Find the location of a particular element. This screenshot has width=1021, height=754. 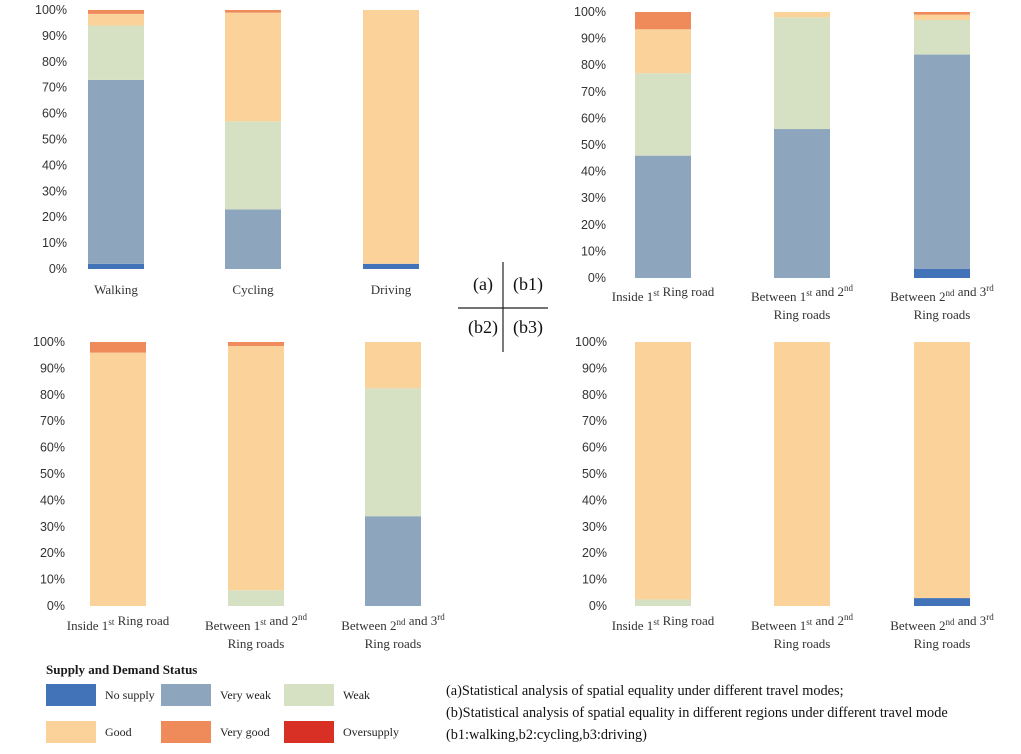

x-tick-label-b3-3-line2: Ring roads is located at coordinates (942, 643).